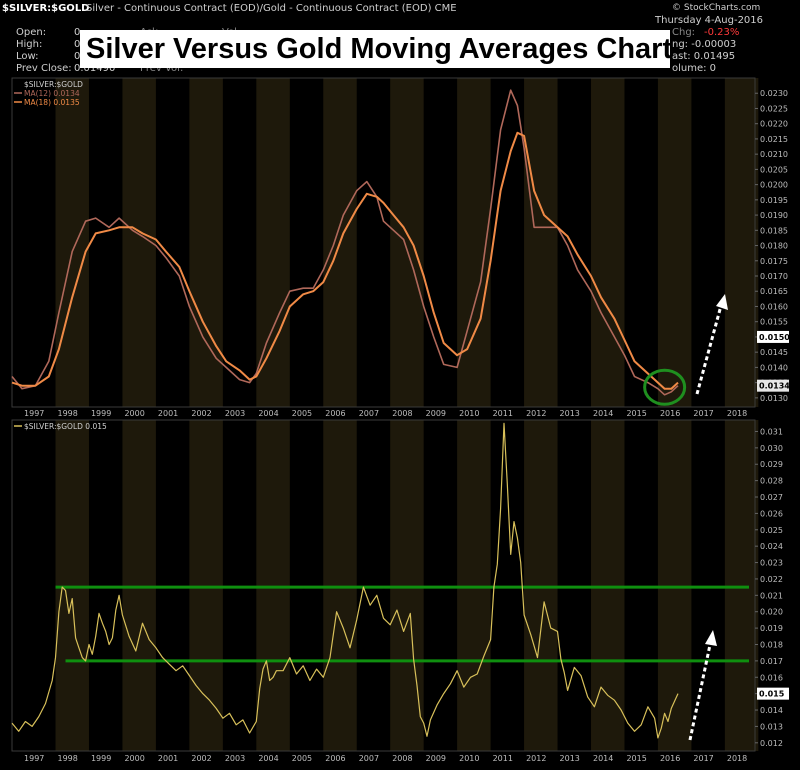 Image resolution: width=800 pixels, height=770 pixels. I want to click on y-tick-label: 0.014, so click(771, 710).